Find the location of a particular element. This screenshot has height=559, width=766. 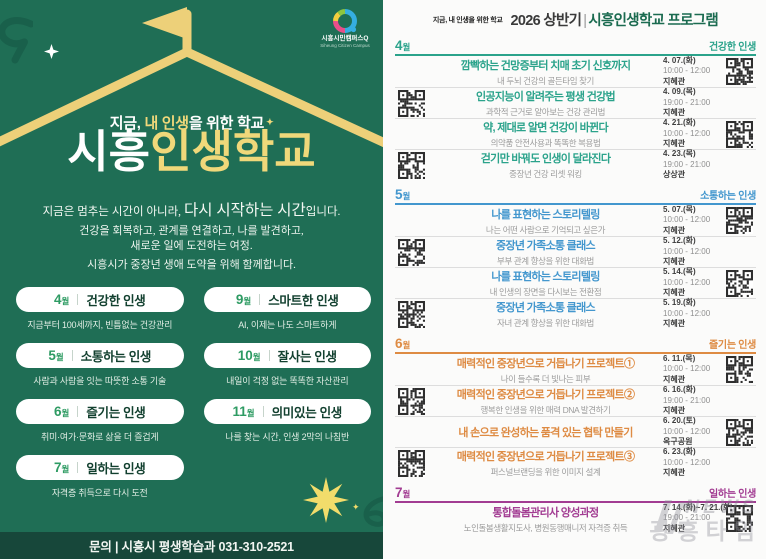

program-title: 인공지능이 알려주는 평생 건강법 is located at coordinates (546, 97).